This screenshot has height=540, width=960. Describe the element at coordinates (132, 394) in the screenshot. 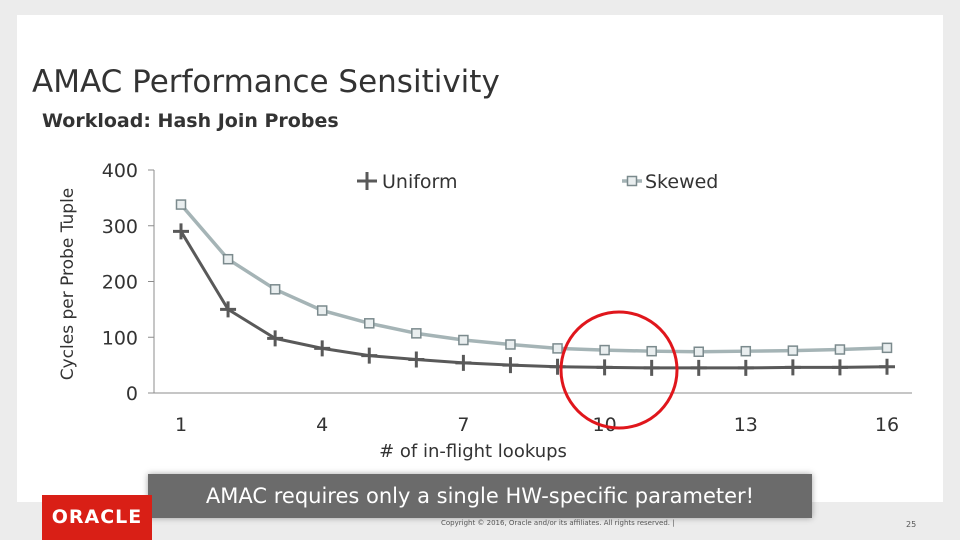

I see `y-tick-label: 0` at that location.